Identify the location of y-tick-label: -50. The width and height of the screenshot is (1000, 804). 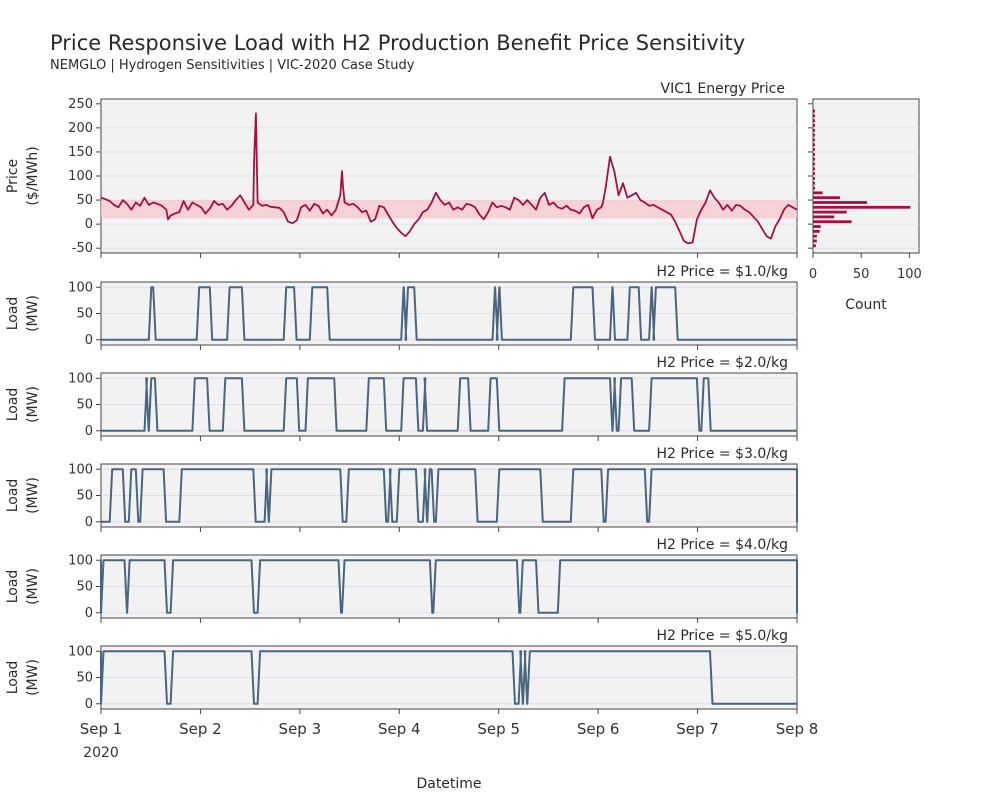
(82, 248).